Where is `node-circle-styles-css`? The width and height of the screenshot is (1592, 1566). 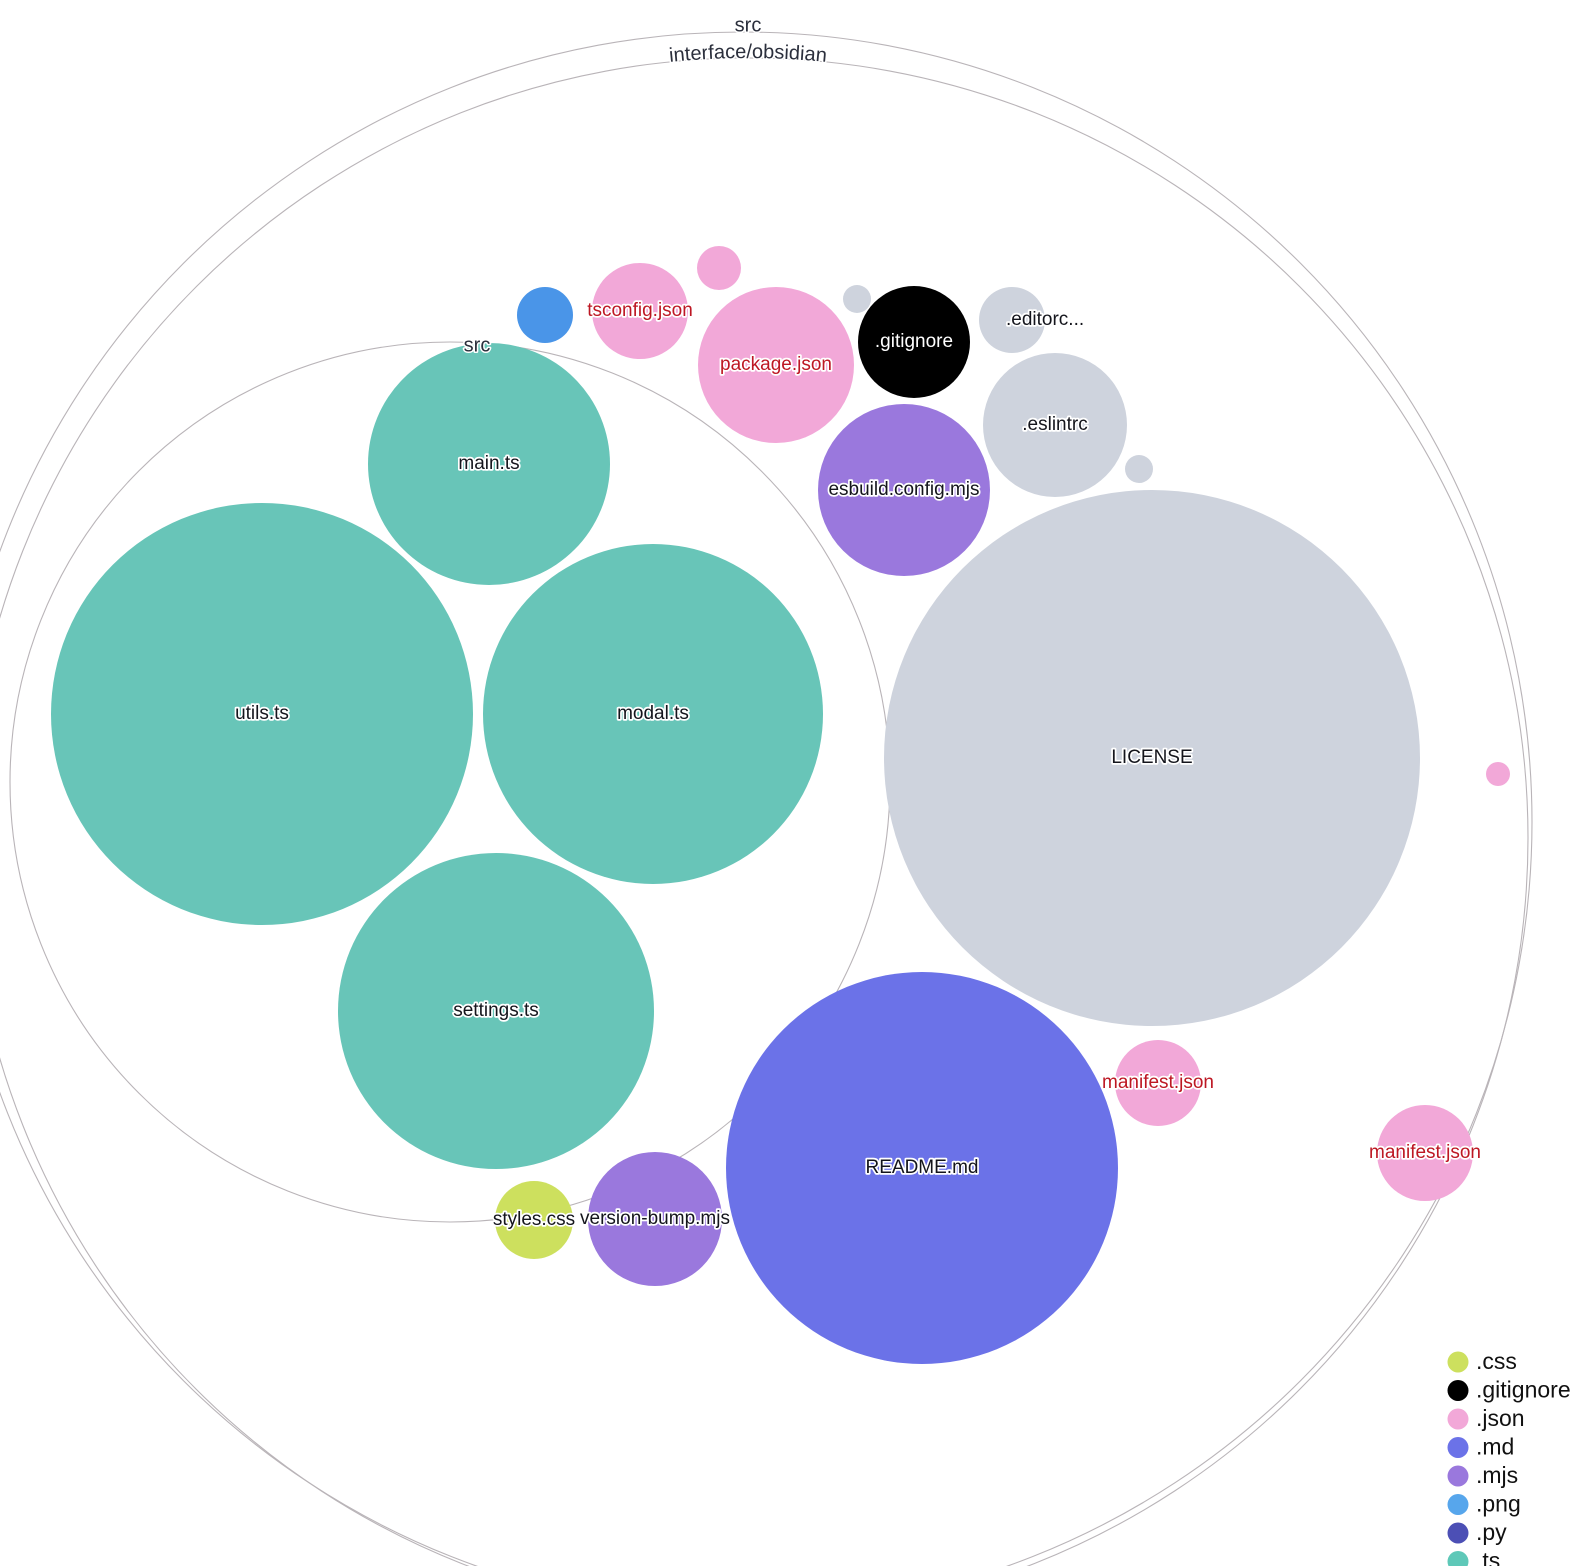
node-circle-styles-css is located at coordinates (534, 1220).